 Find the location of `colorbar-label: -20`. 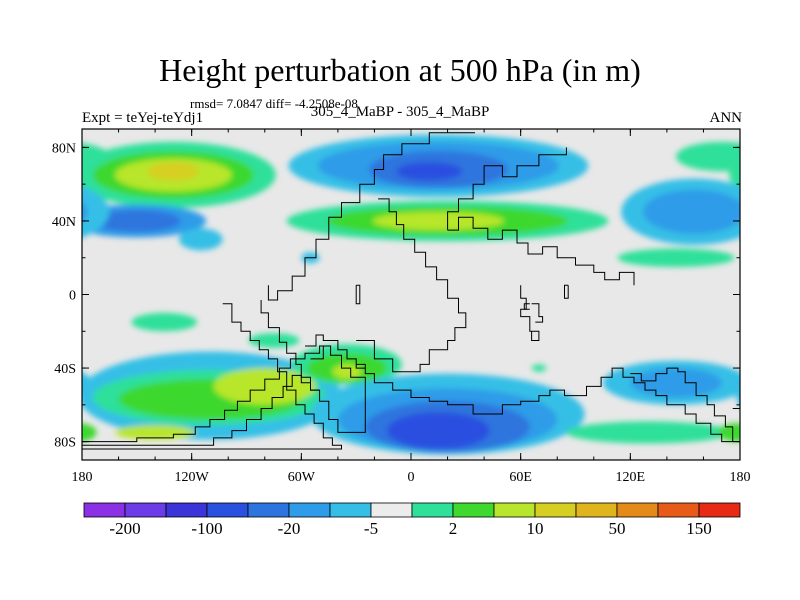

colorbar-label: -20 is located at coordinates (289, 528).